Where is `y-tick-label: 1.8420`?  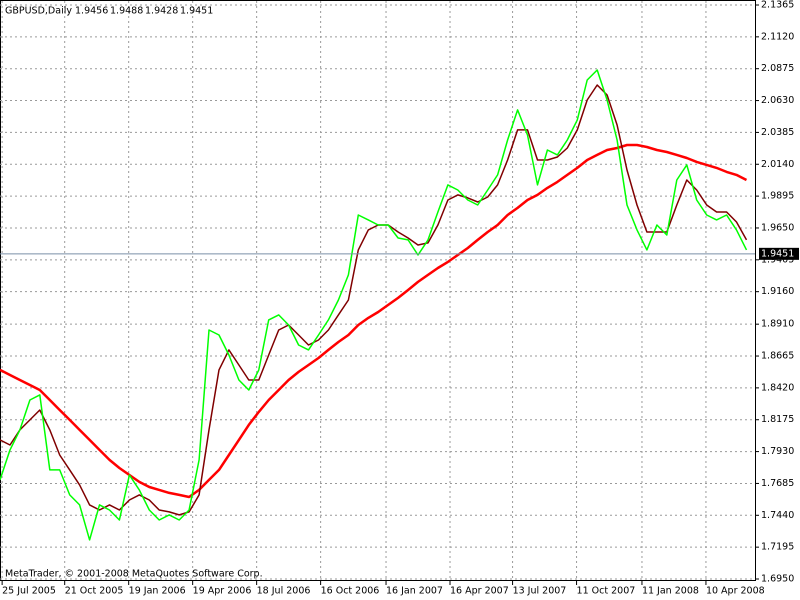 y-tick-label: 1.8420 is located at coordinates (777, 387).